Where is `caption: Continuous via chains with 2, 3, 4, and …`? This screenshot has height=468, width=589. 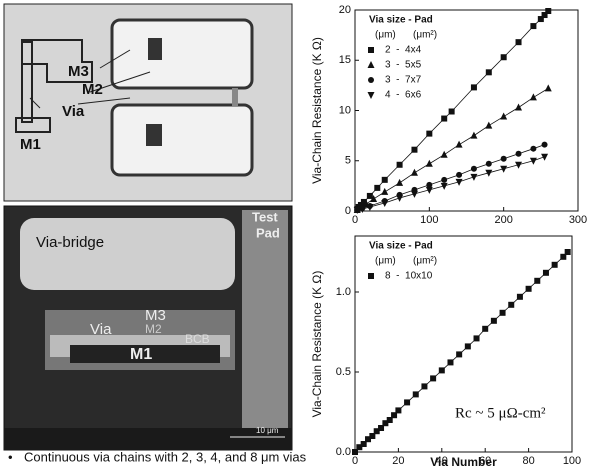
caption: Continuous via chains with 2, 3, 4, and … is located at coordinates (165, 456).